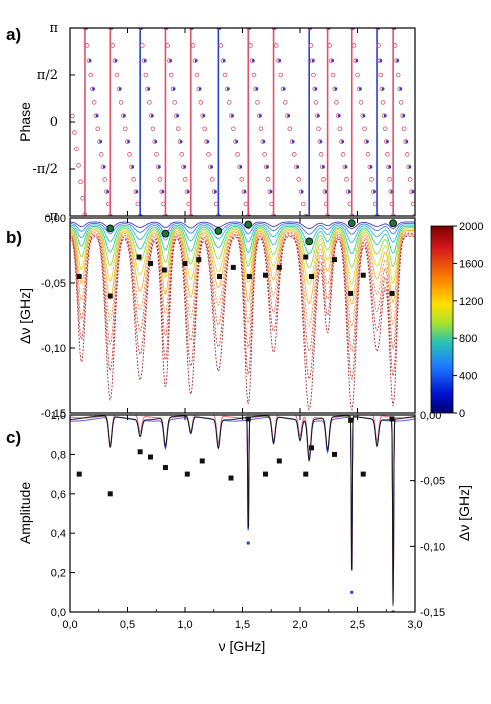  I want to click on panel-b-ytick-label: 0,00, so click(55, 219).